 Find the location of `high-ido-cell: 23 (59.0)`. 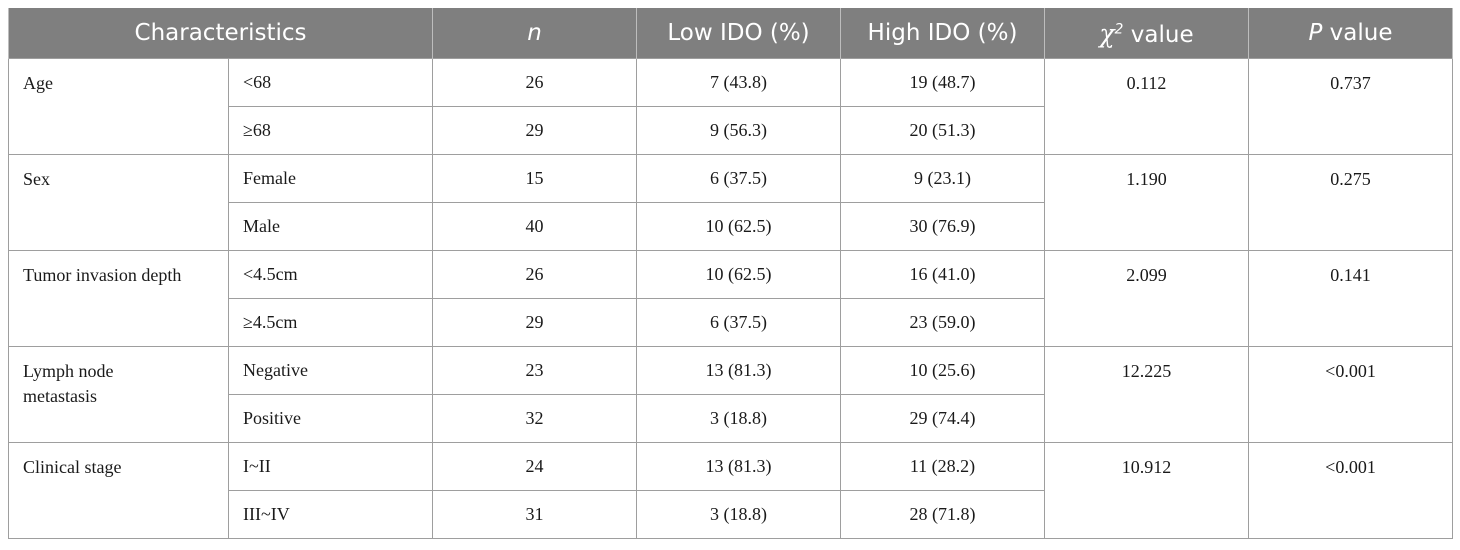

high-ido-cell: 23 (59.0) is located at coordinates (942, 322).